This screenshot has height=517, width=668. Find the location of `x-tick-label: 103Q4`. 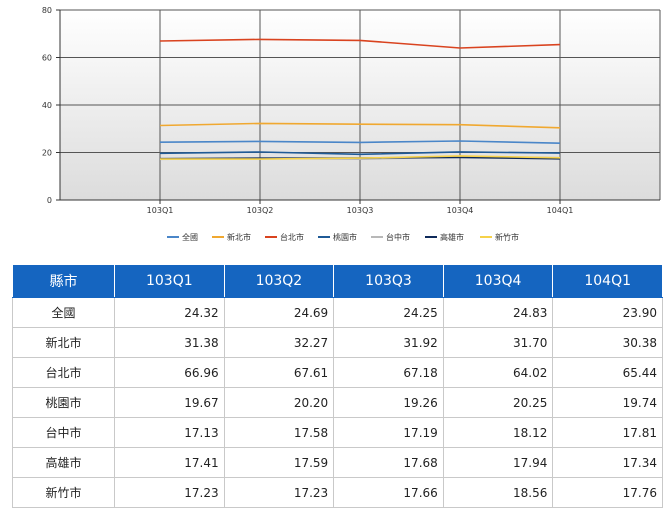

x-tick-label: 103Q4 is located at coordinates (460, 210).